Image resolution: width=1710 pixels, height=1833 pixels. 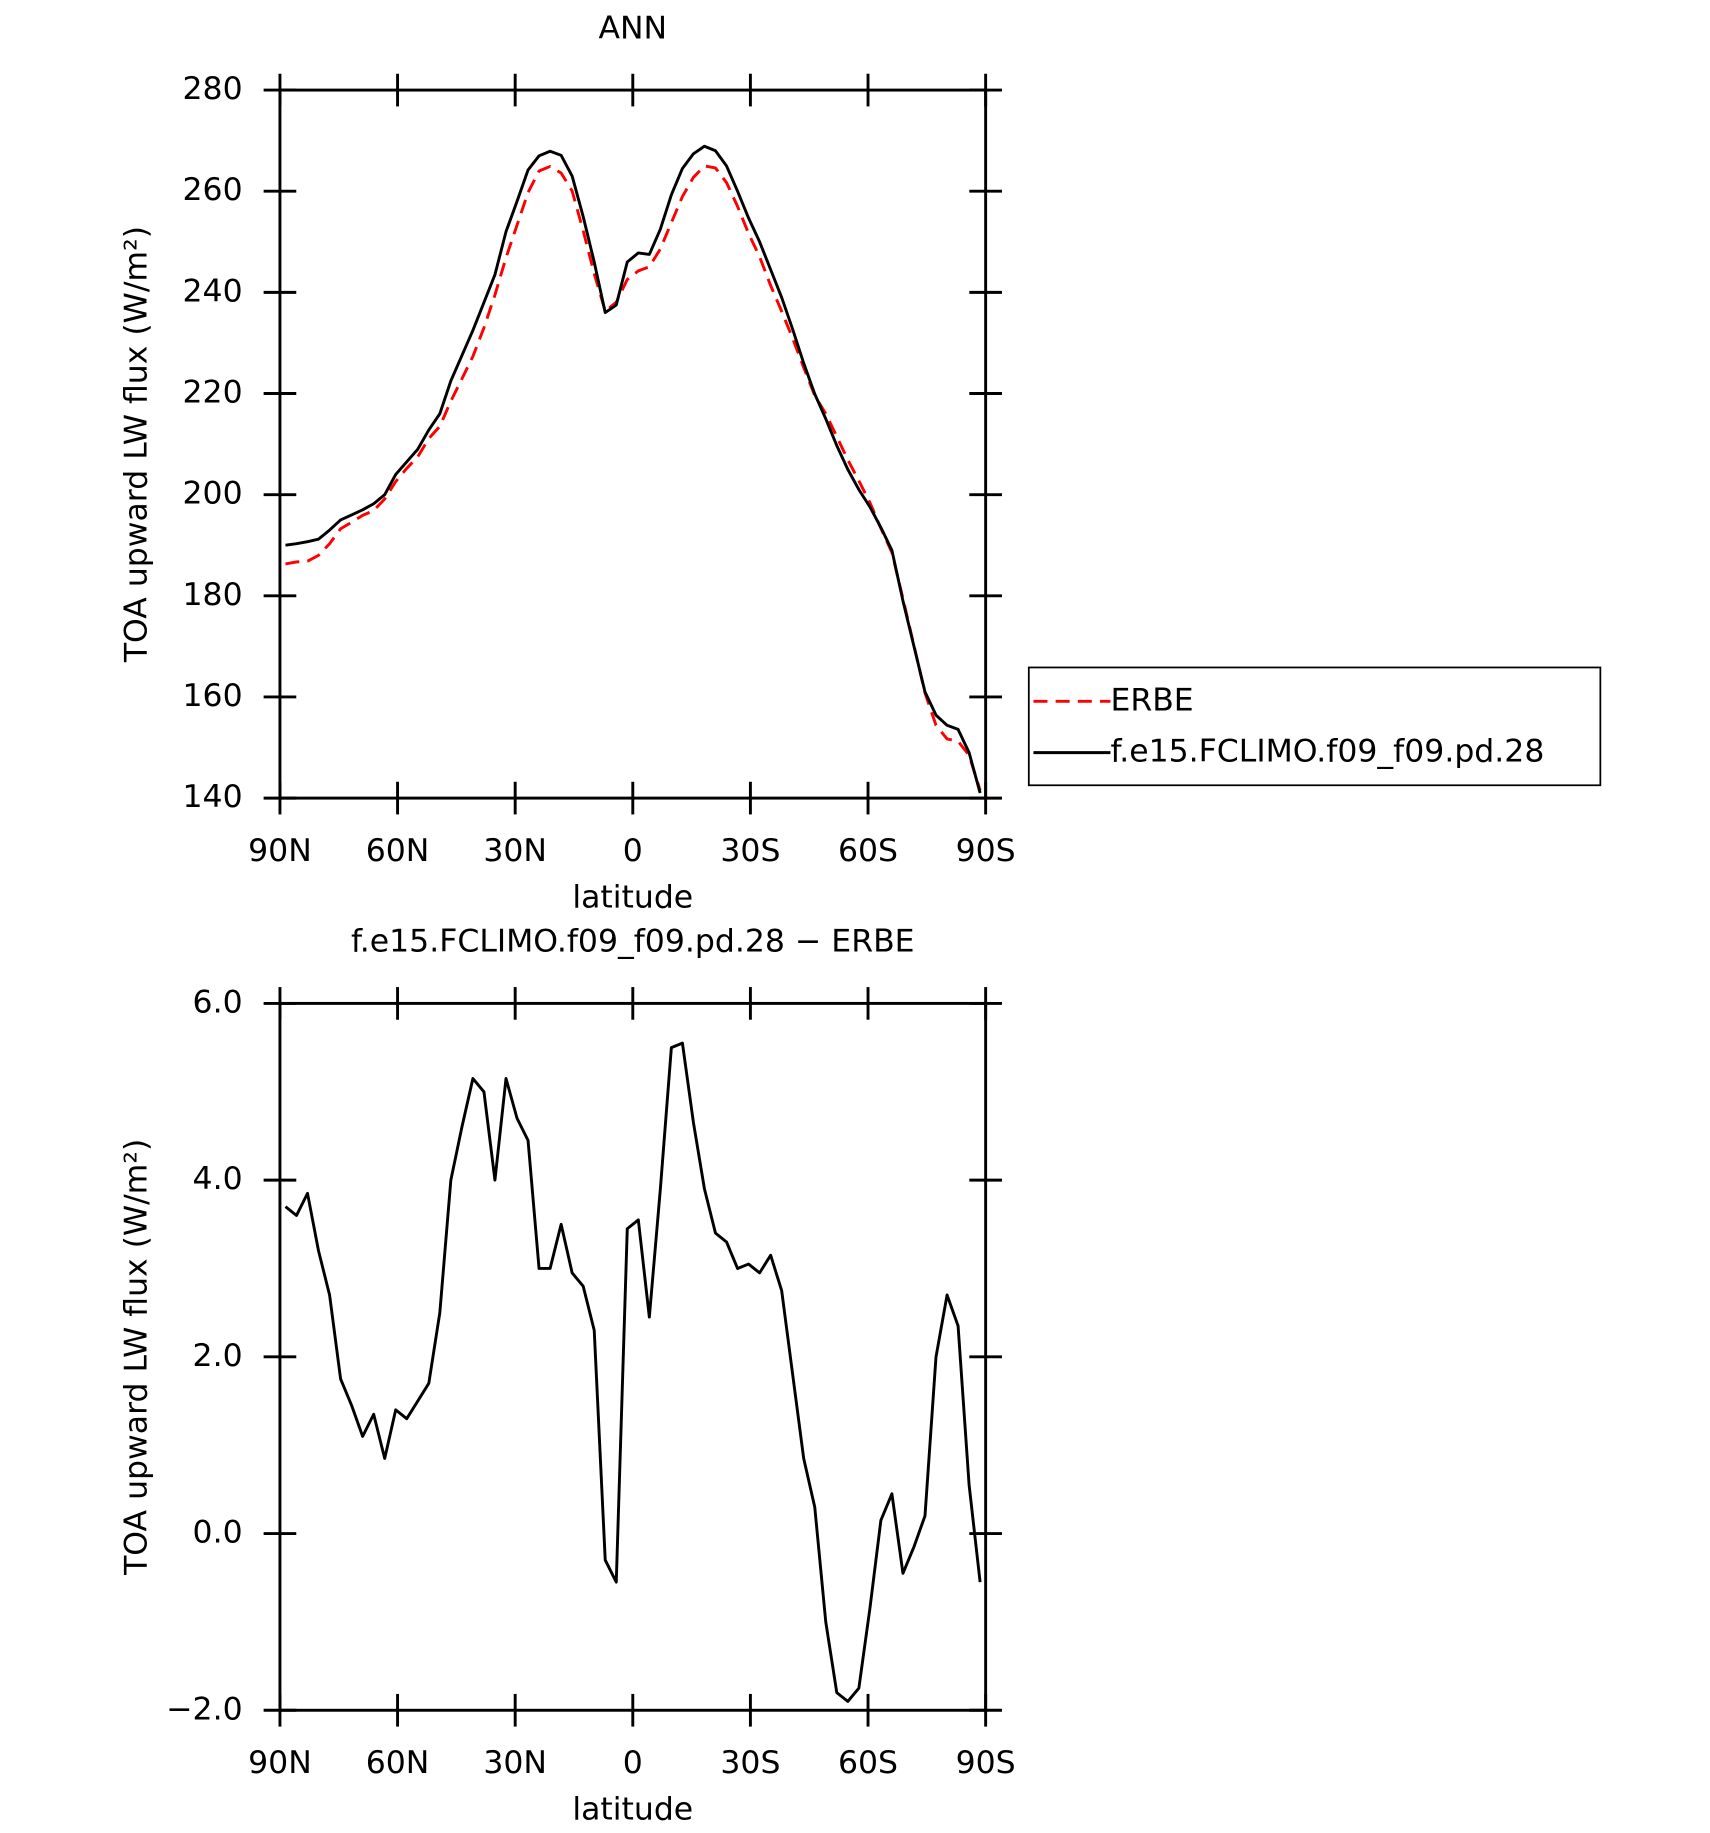 I want to click on y-tick-label: 140, so click(x=213, y=797).